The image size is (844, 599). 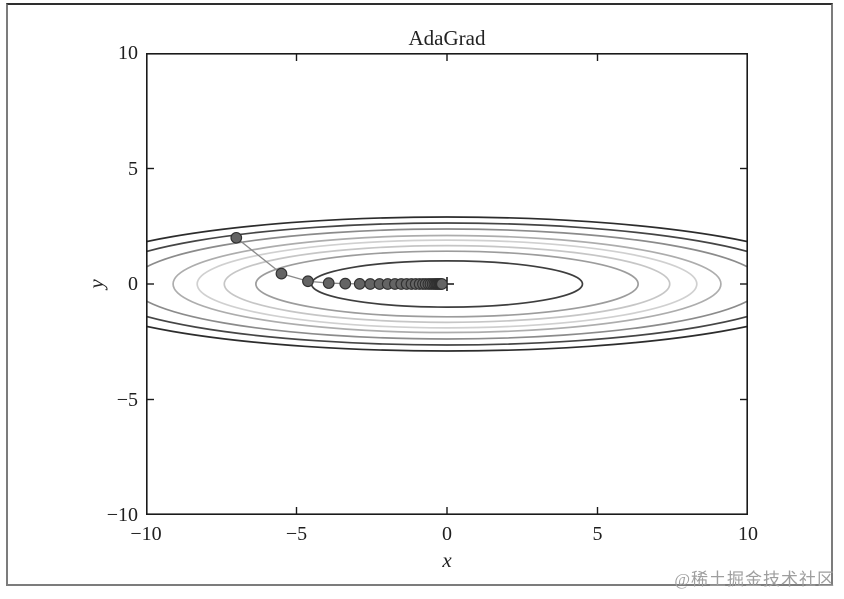 What do you see at coordinates (133, 284) in the screenshot?
I see `y-tick-label: 0` at bounding box center [133, 284].